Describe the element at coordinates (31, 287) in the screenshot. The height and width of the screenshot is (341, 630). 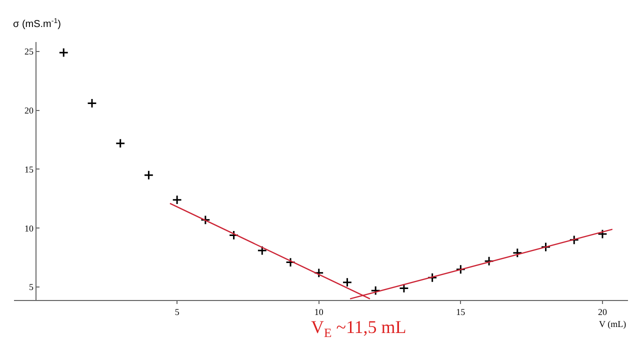
I see `y-tick-label: 5` at that location.